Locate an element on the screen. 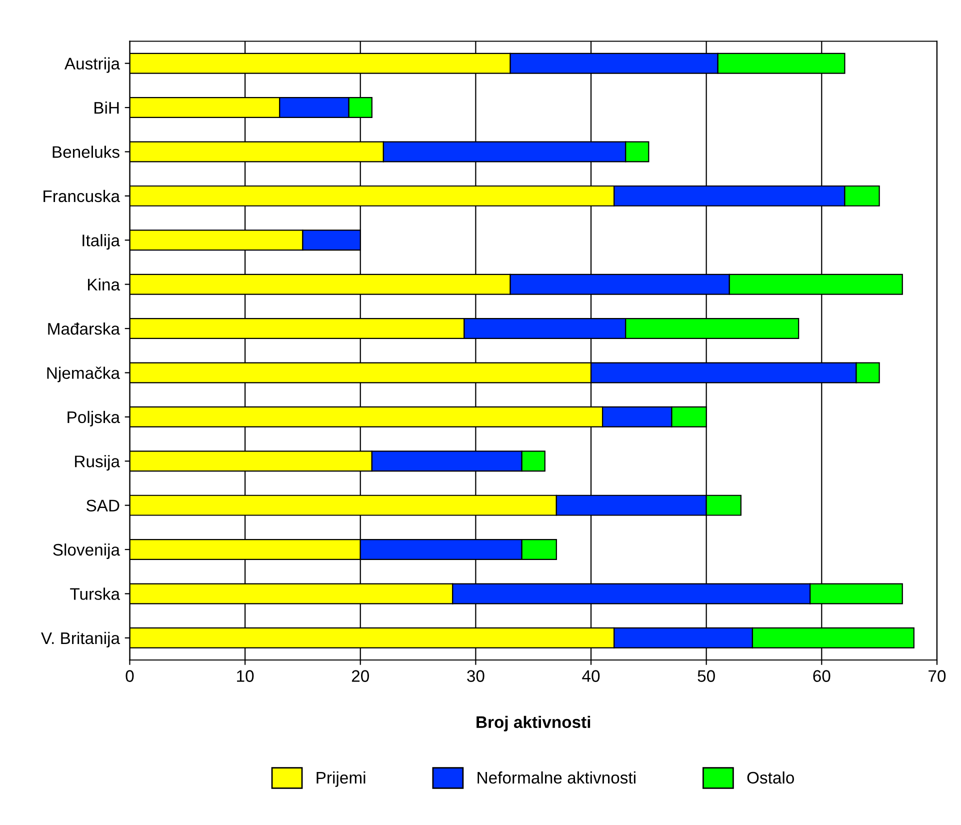 The width and height of the screenshot is (961, 825). y-tick-label: Turska is located at coordinates (95, 594).